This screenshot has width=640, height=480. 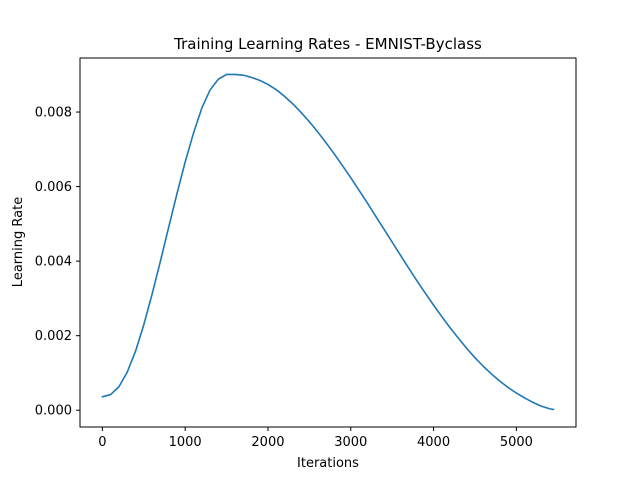 What do you see at coordinates (53, 262) in the screenshot?
I see `y-tick-label: 0.004` at bounding box center [53, 262].